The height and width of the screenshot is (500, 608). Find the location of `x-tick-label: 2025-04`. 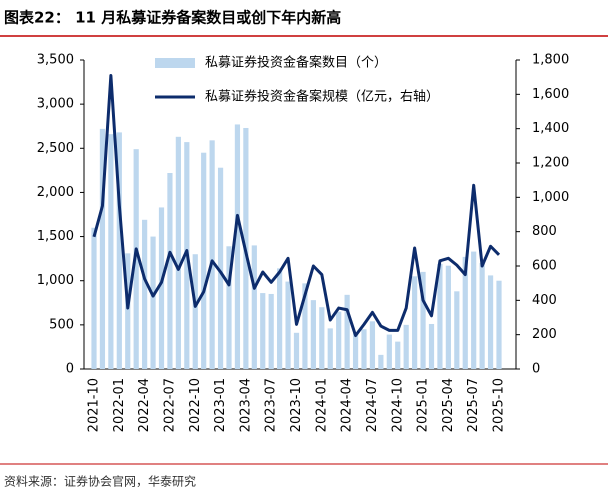

x-tick-label: 2025-04 is located at coordinates (448, 405).